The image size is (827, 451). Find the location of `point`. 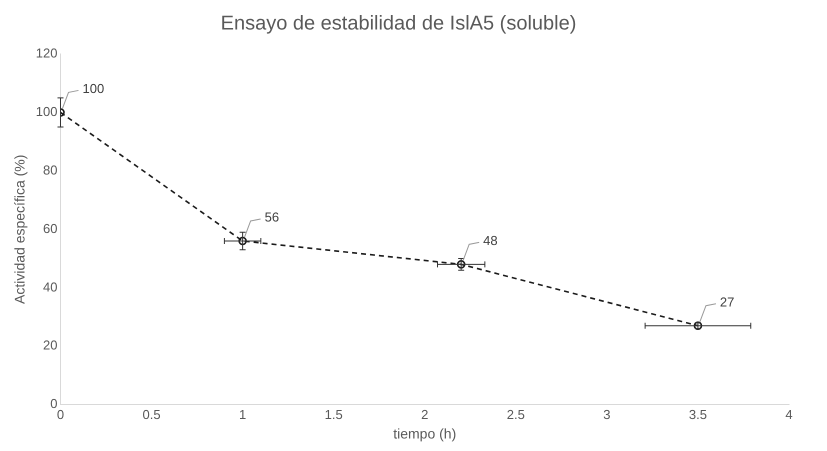

point is located at coordinates (242, 241).